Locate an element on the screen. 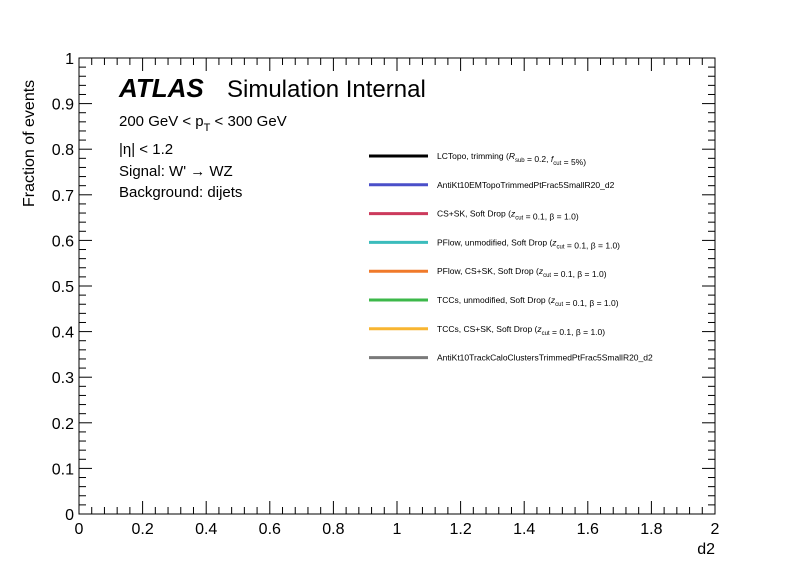 This screenshot has width=796, height=572. pt-range-pre: 200 GeV < p is located at coordinates (161, 121).